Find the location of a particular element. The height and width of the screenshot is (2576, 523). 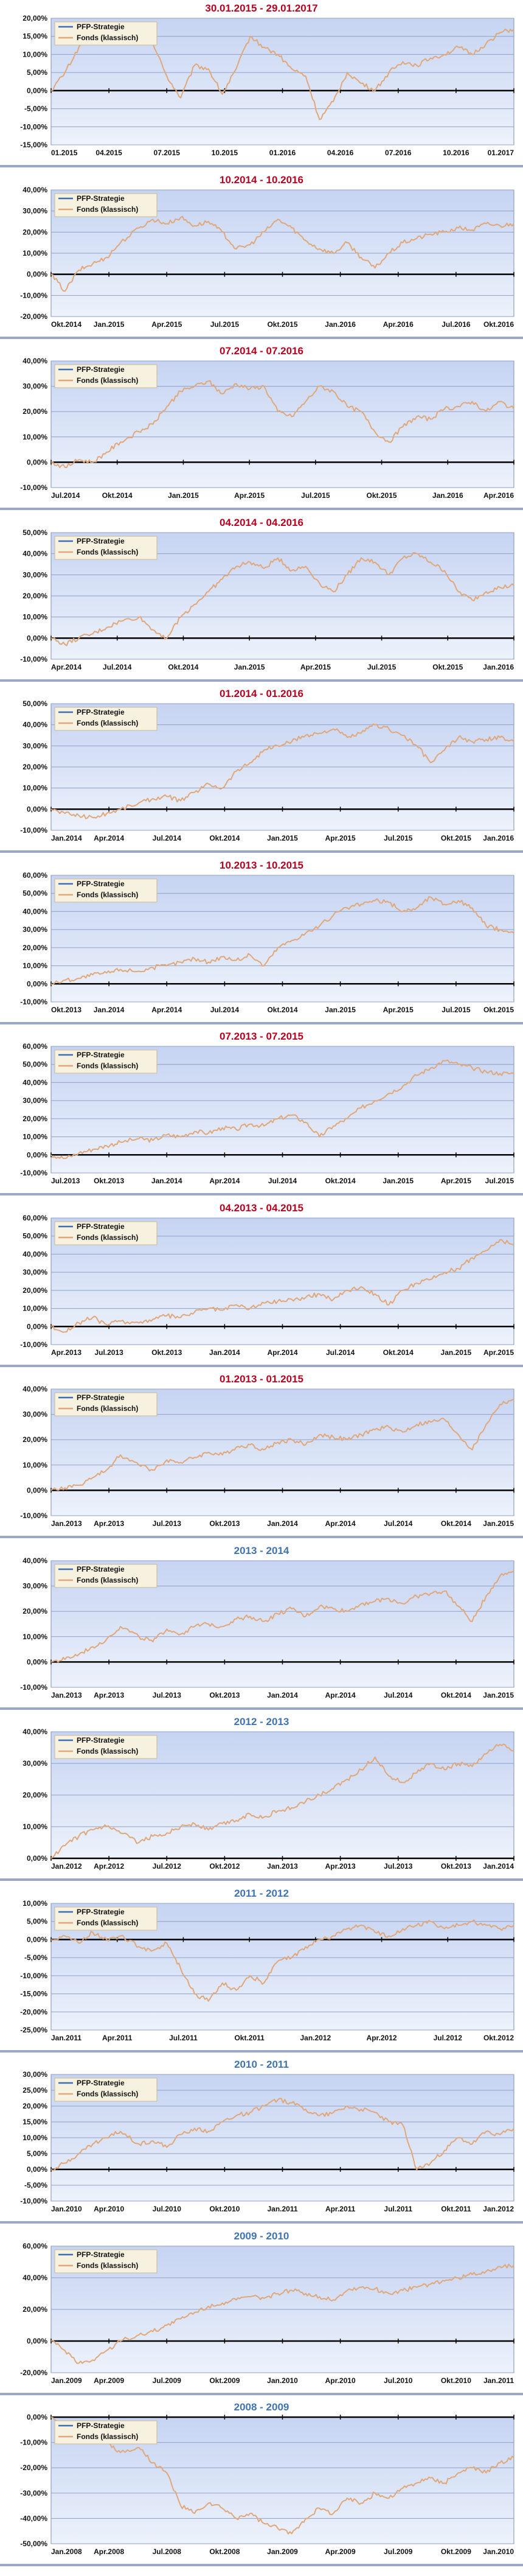

x-tick-label: Apr.2016 is located at coordinates (498, 495).